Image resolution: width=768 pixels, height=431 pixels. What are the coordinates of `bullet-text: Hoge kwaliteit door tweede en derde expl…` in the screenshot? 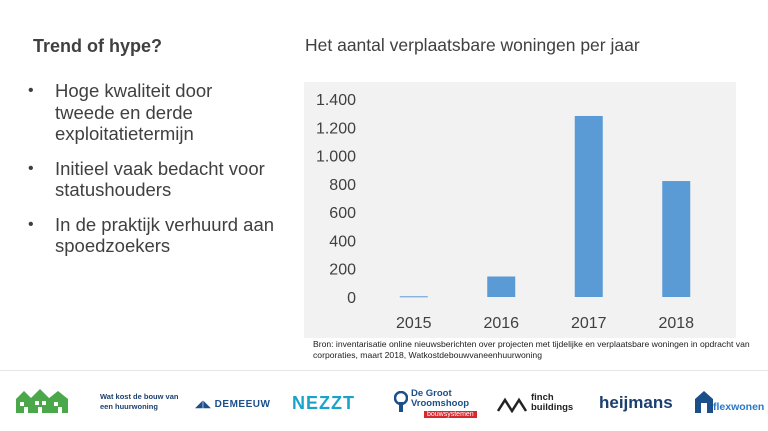 It's located at (134, 112).